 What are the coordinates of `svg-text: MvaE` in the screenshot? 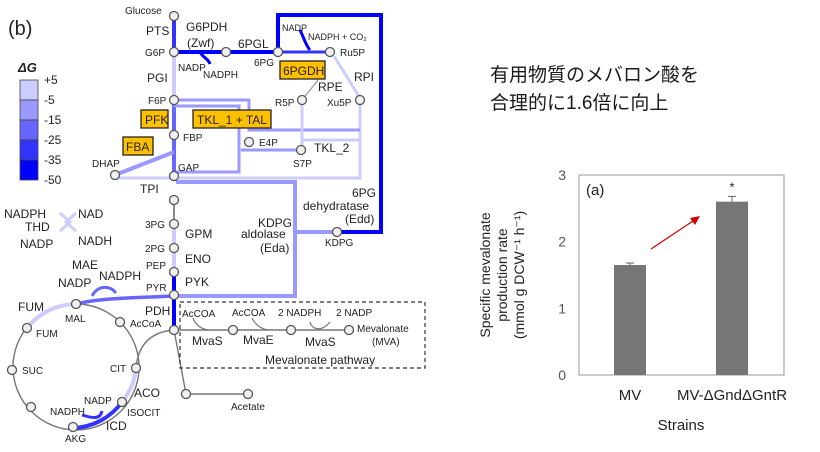 It's located at (258, 340).